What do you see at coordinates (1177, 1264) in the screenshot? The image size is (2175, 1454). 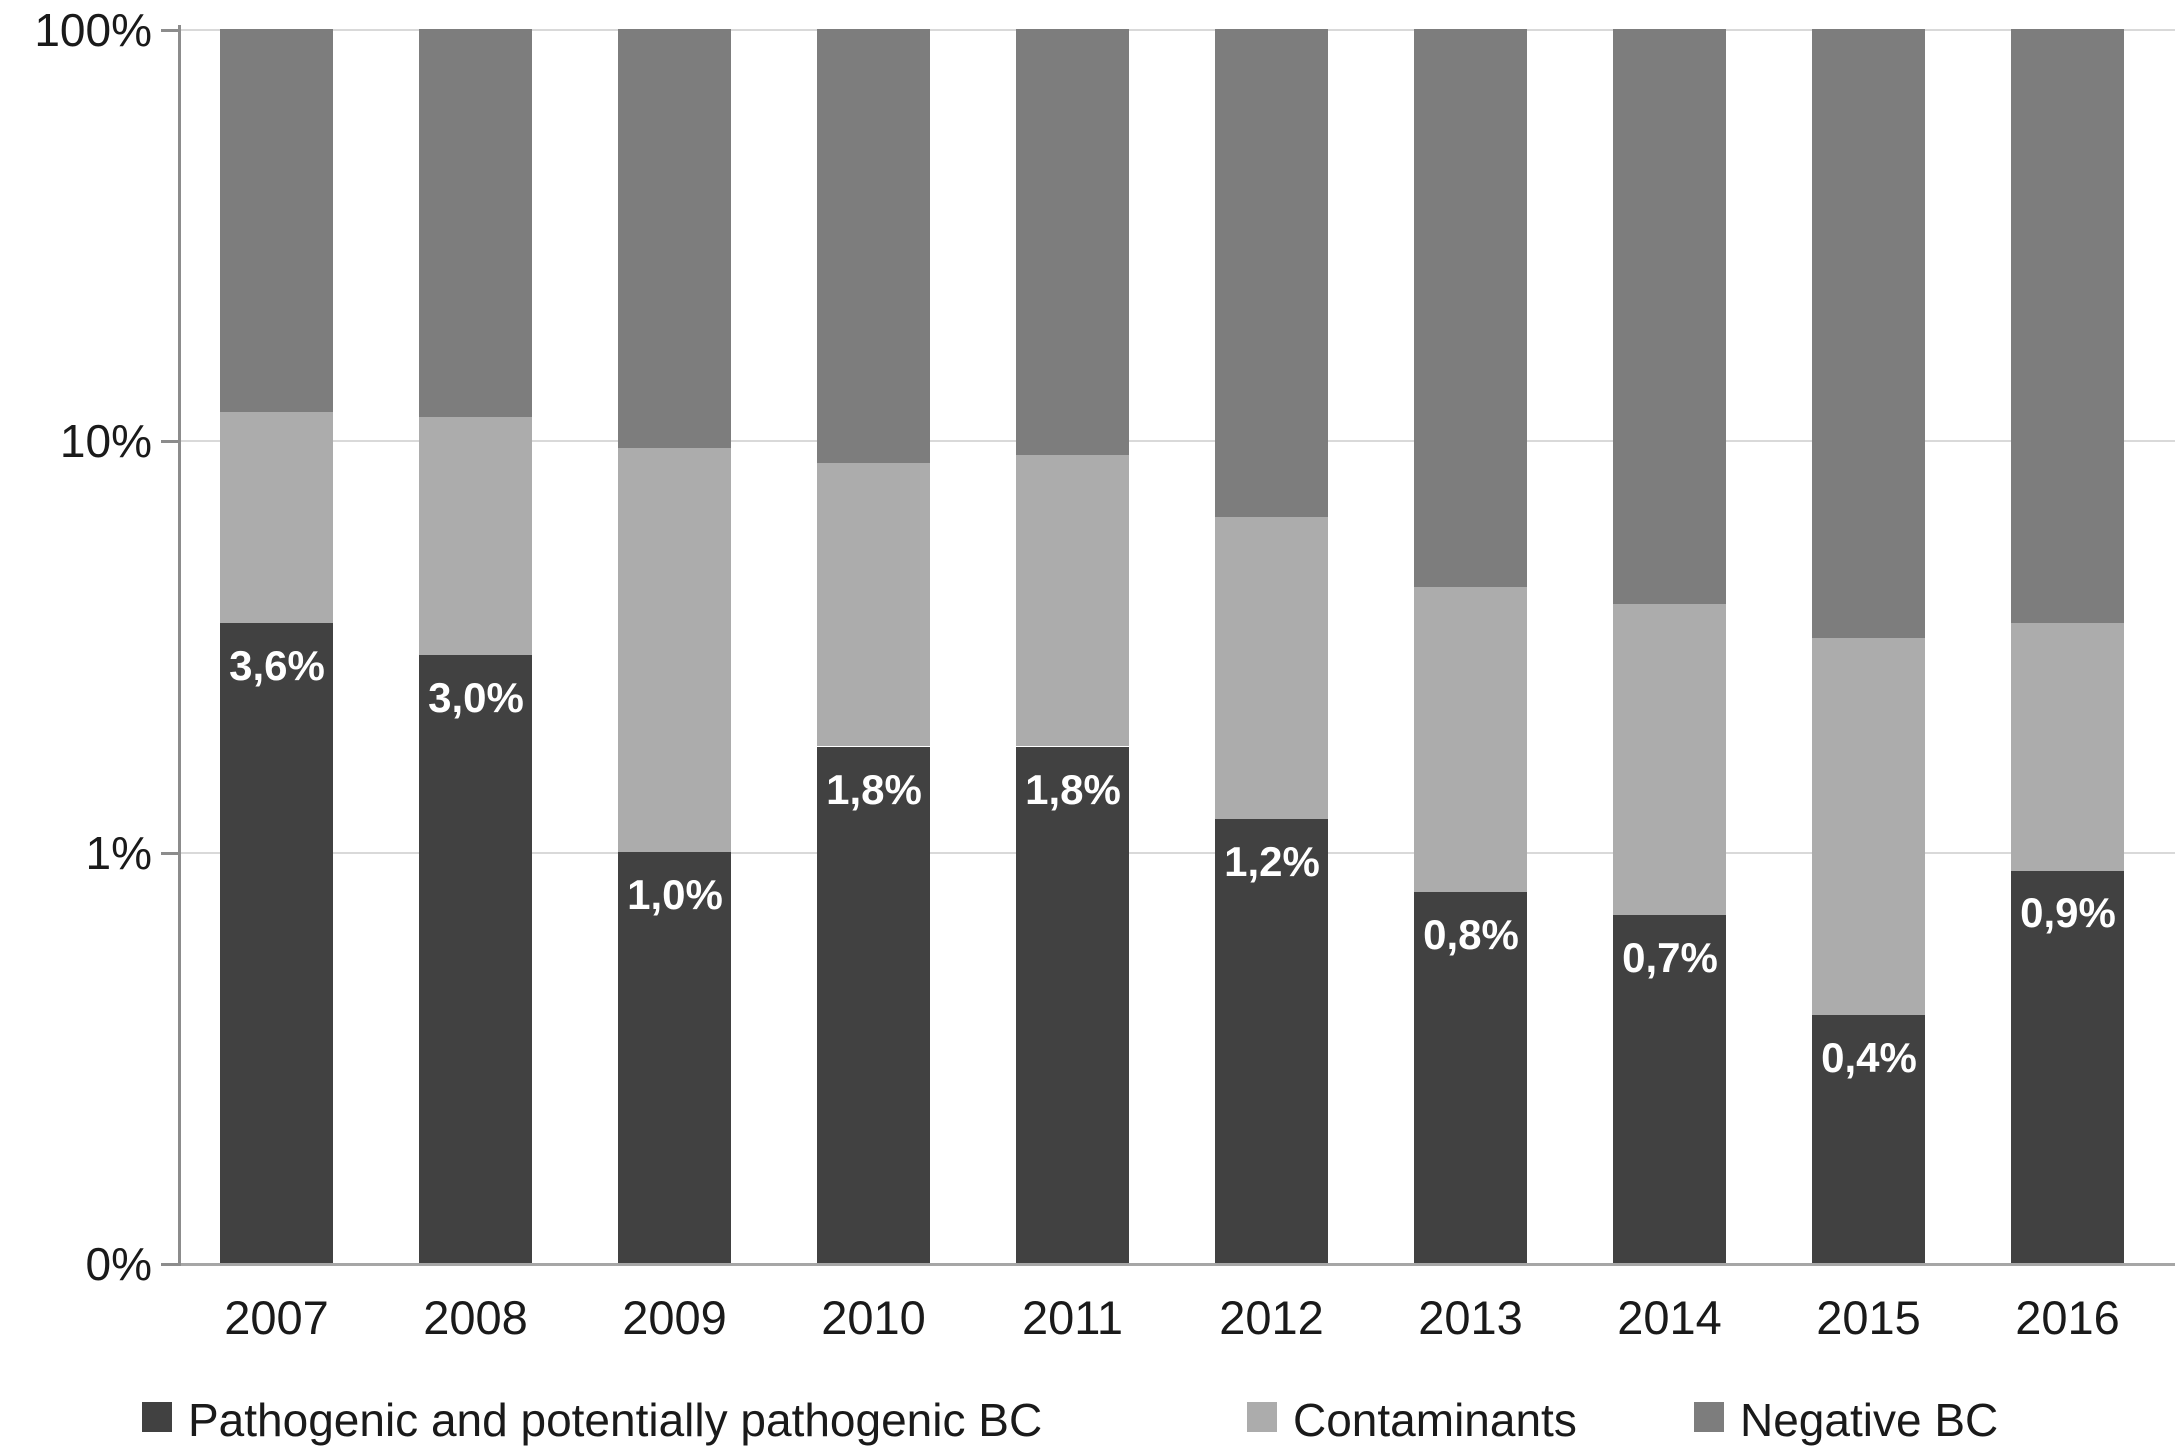 I see `x-axis-line` at bounding box center [1177, 1264].